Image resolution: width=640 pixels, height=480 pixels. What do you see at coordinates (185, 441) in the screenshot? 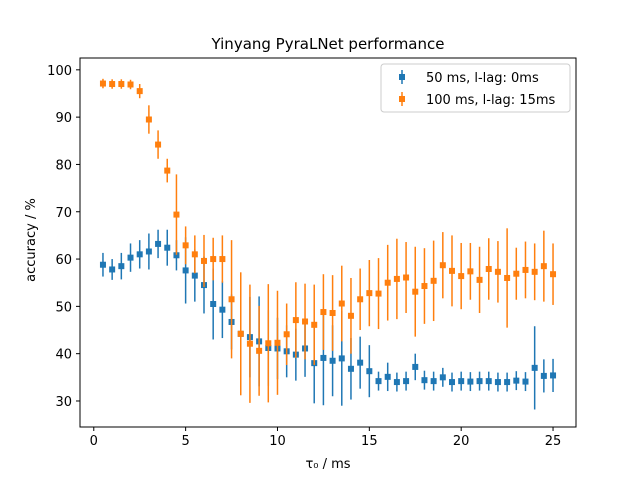
I see `x-tick-label: 5` at bounding box center [185, 441].